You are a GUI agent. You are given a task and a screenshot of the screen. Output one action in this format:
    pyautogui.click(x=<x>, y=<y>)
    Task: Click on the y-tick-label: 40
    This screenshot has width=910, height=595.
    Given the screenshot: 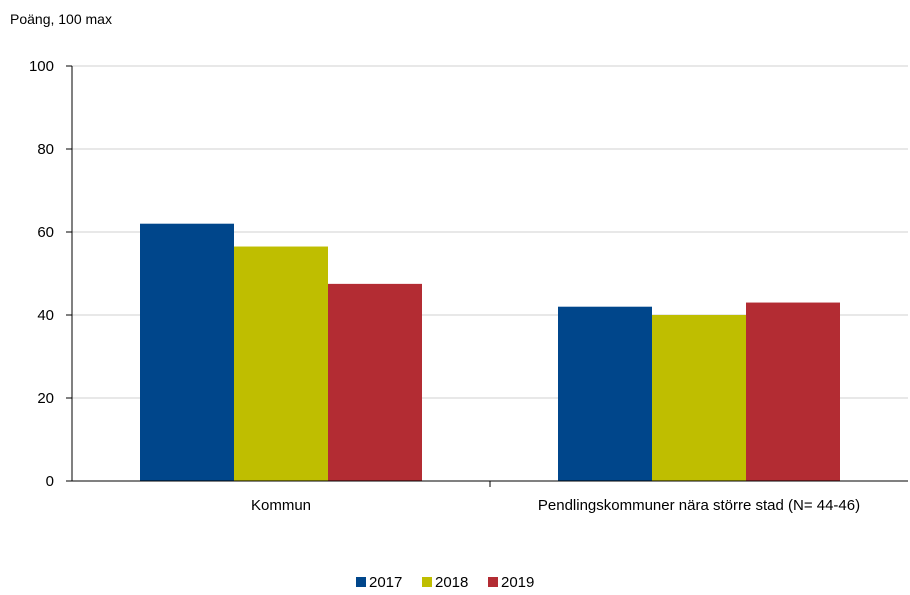 What is the action you would take?
    pyautogui.click(x=45, y=315)
    